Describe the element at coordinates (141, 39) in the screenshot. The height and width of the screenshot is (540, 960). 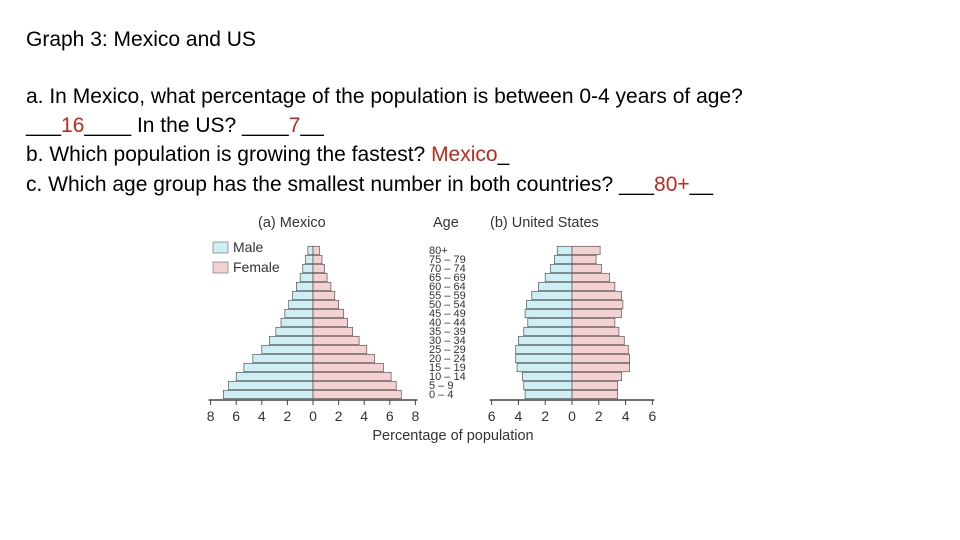
I see `page-title: Graph 3: Mexico and US` at that location.